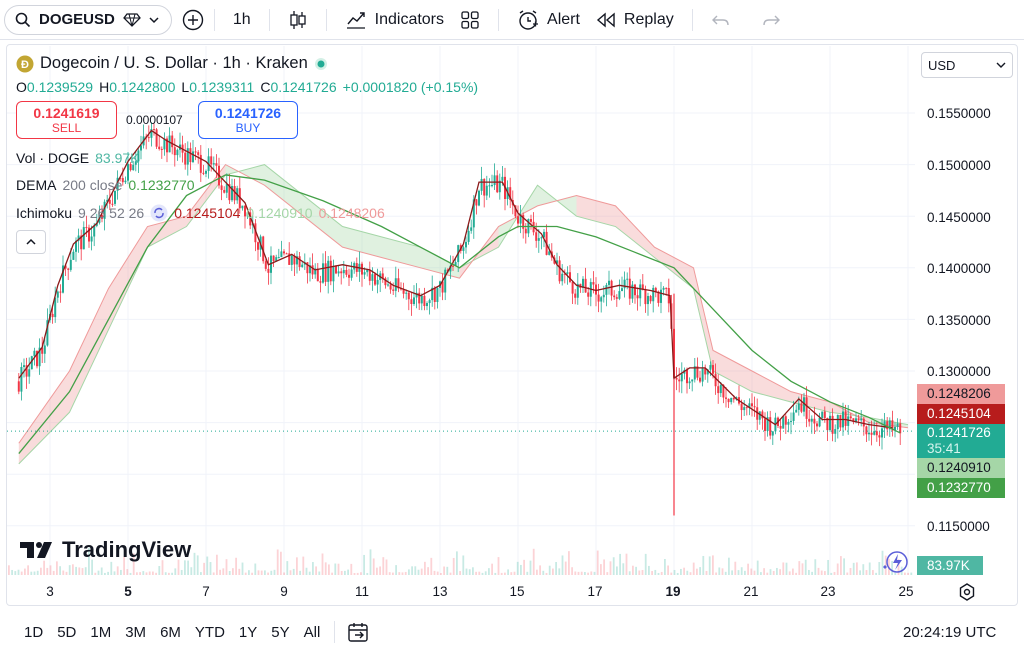 Image resolution: width=1024 pixels, height=652 pixels. I want to click on sell-button: 0.1241619 SELL, so click(66, 120).